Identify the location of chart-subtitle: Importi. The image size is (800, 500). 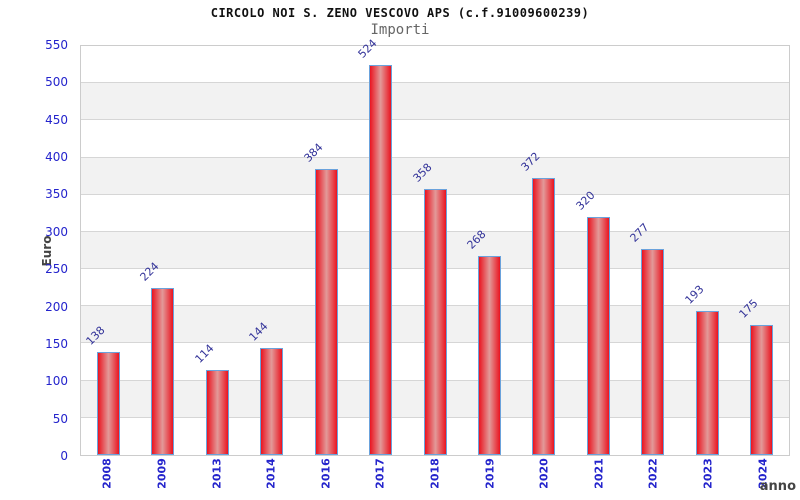
(400, 30).